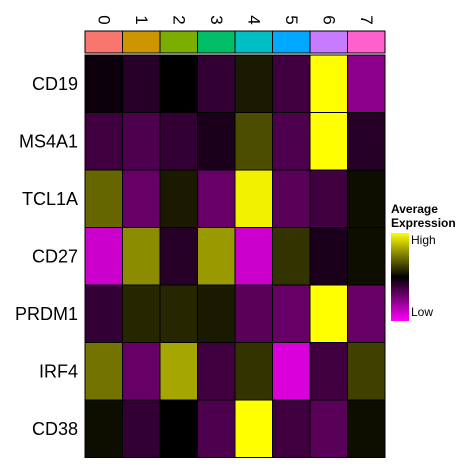  Describe the element at coordinates (103, 19) in the screenshot. I see `cluster-label-0: 0` at that location.